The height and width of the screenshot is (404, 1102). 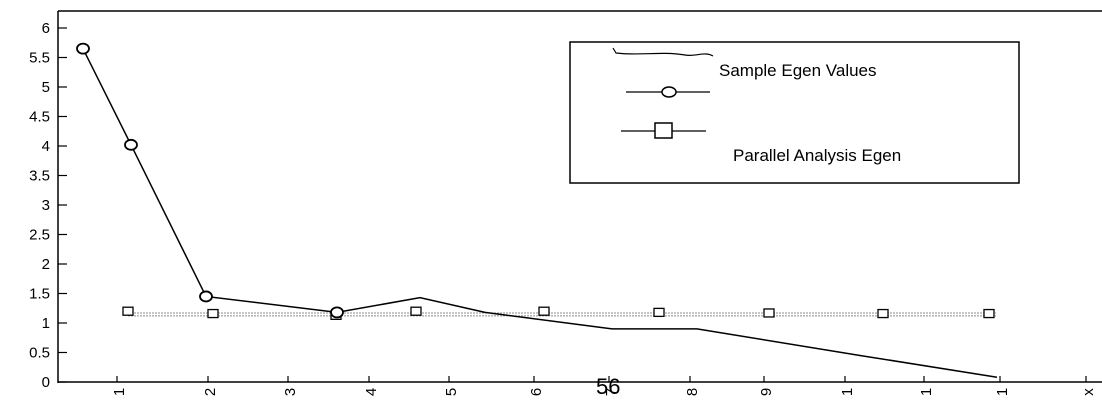 What do you see at coordinates (663, 52) in the screenshot?
I see `legend-wavy-line` at bounding box center [663, 52].